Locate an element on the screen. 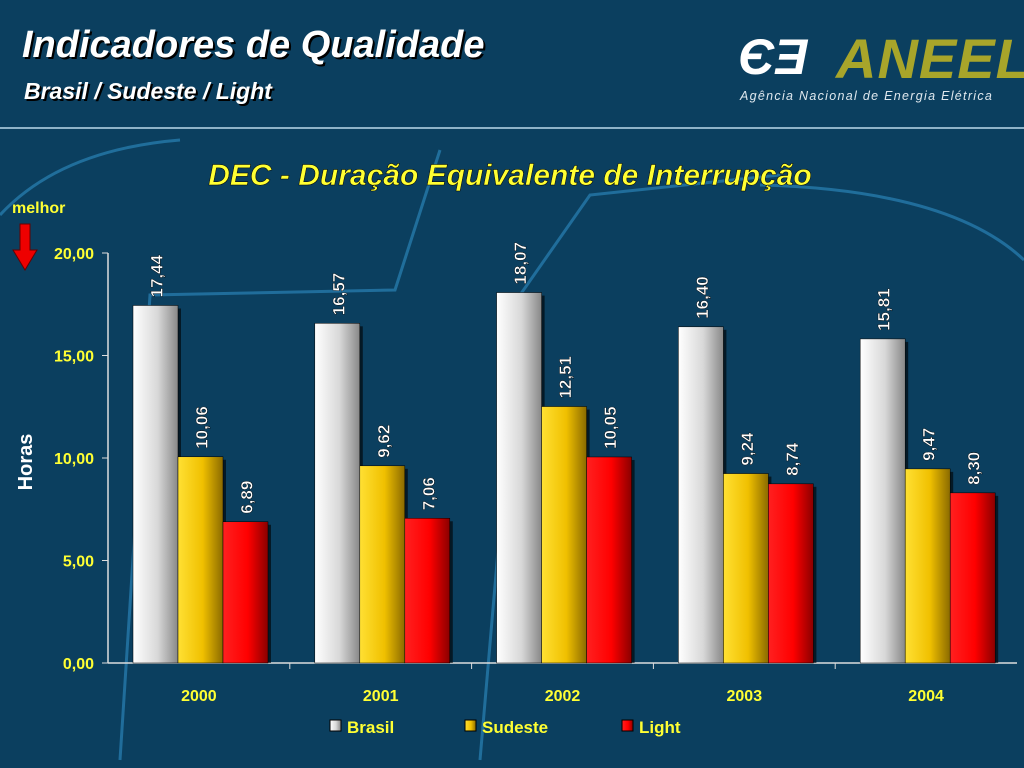  data-label: 16,40 is located at coordinates (702, 297).